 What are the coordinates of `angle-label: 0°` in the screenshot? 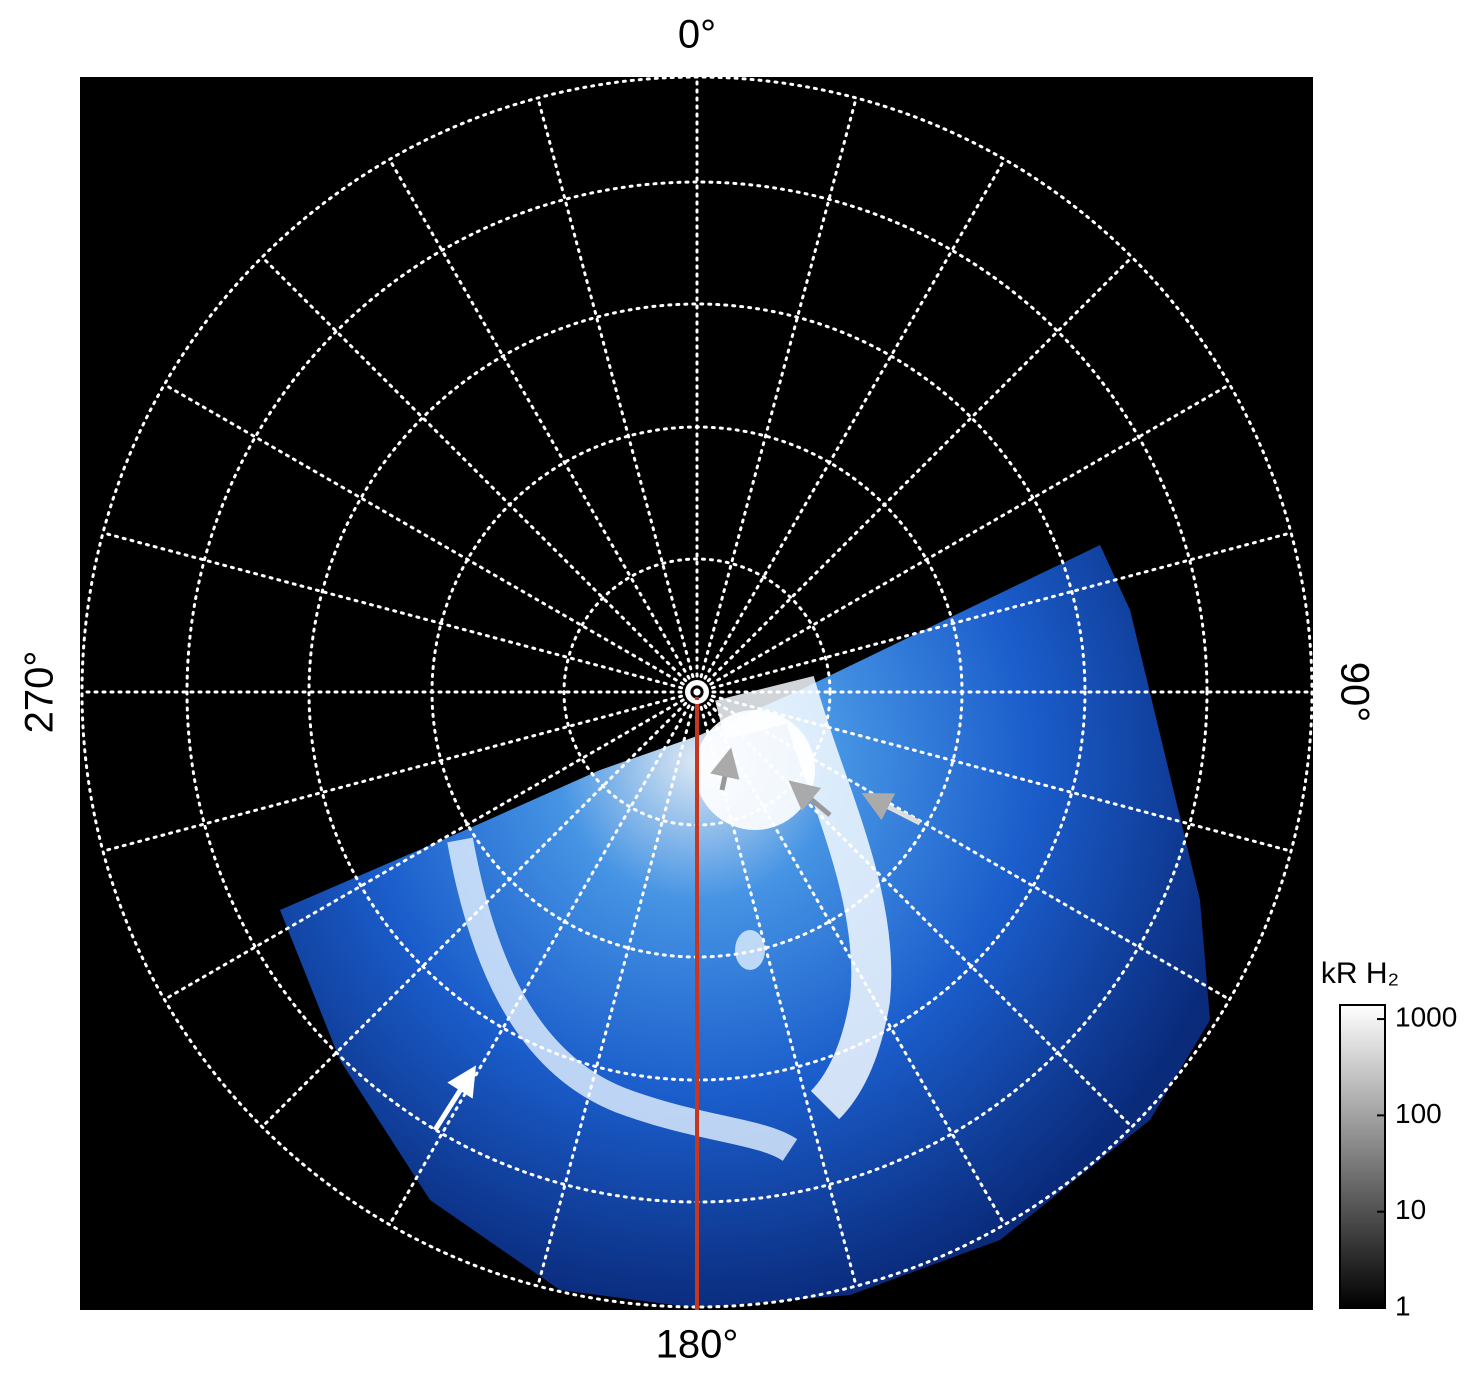 It's located at (697, 35).